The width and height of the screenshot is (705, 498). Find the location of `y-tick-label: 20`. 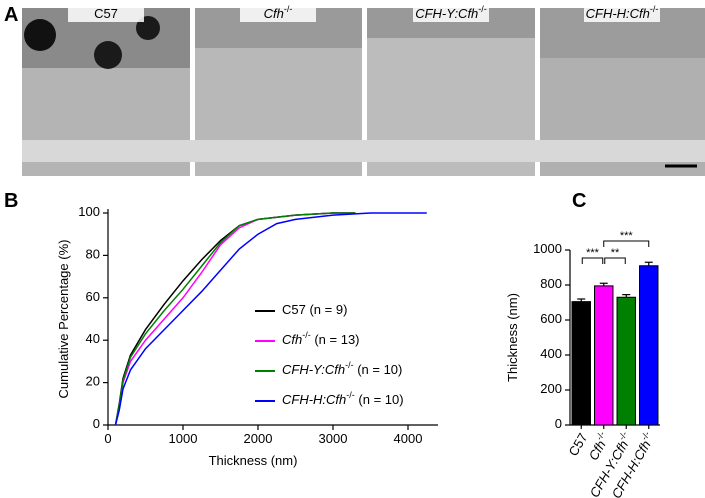

y-tick-label: 20 is located at coordinates (93, 381).